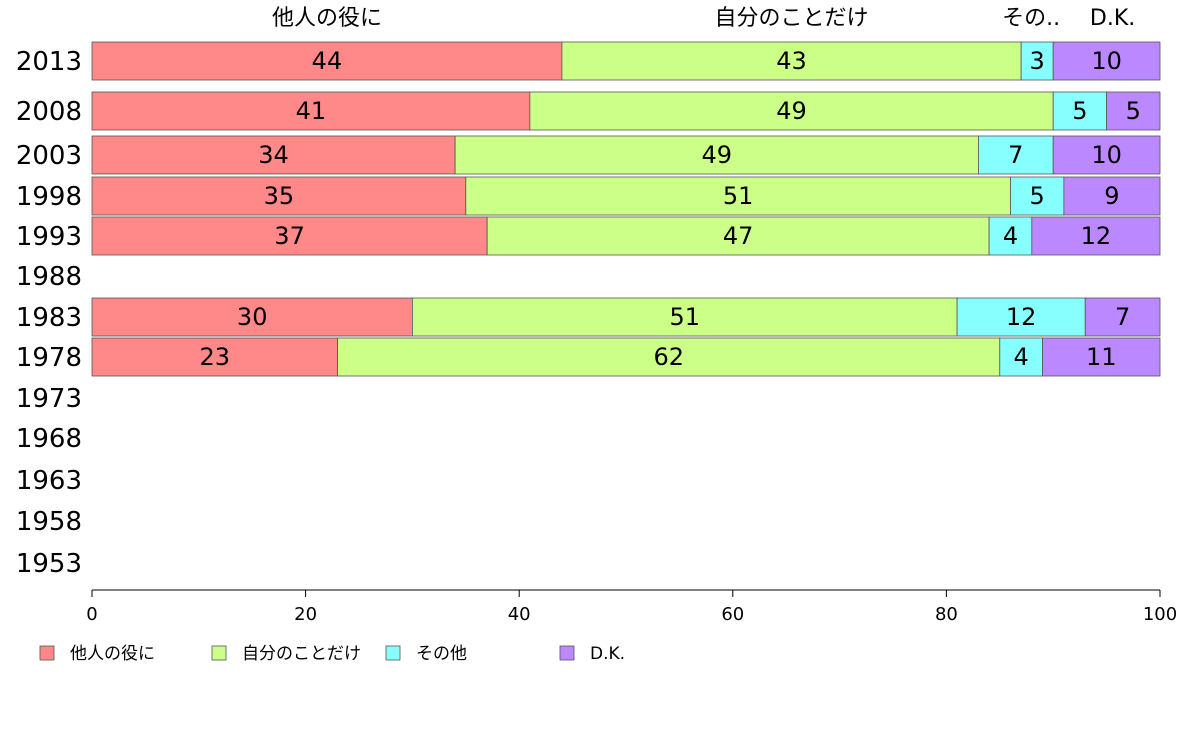 The image size is (1188, 736). I want to click on top-series-label-3: D.K., so click(1112, 18).